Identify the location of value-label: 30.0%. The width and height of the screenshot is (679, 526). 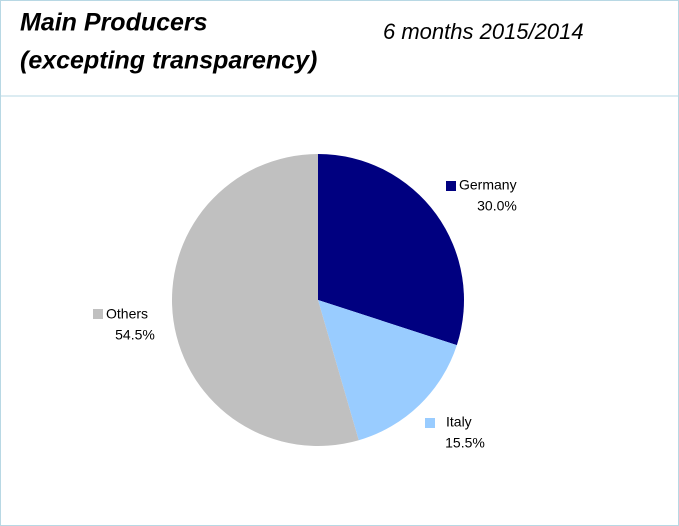
(497, 206).